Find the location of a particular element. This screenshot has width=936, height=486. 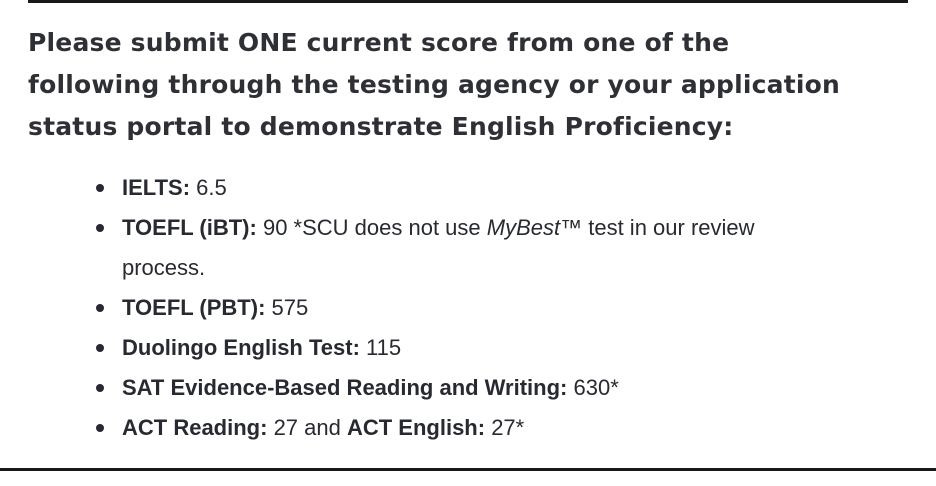

list-item-toefl-pbt: TOEFL (PBT): 575 is located at coordinates (459, 308).